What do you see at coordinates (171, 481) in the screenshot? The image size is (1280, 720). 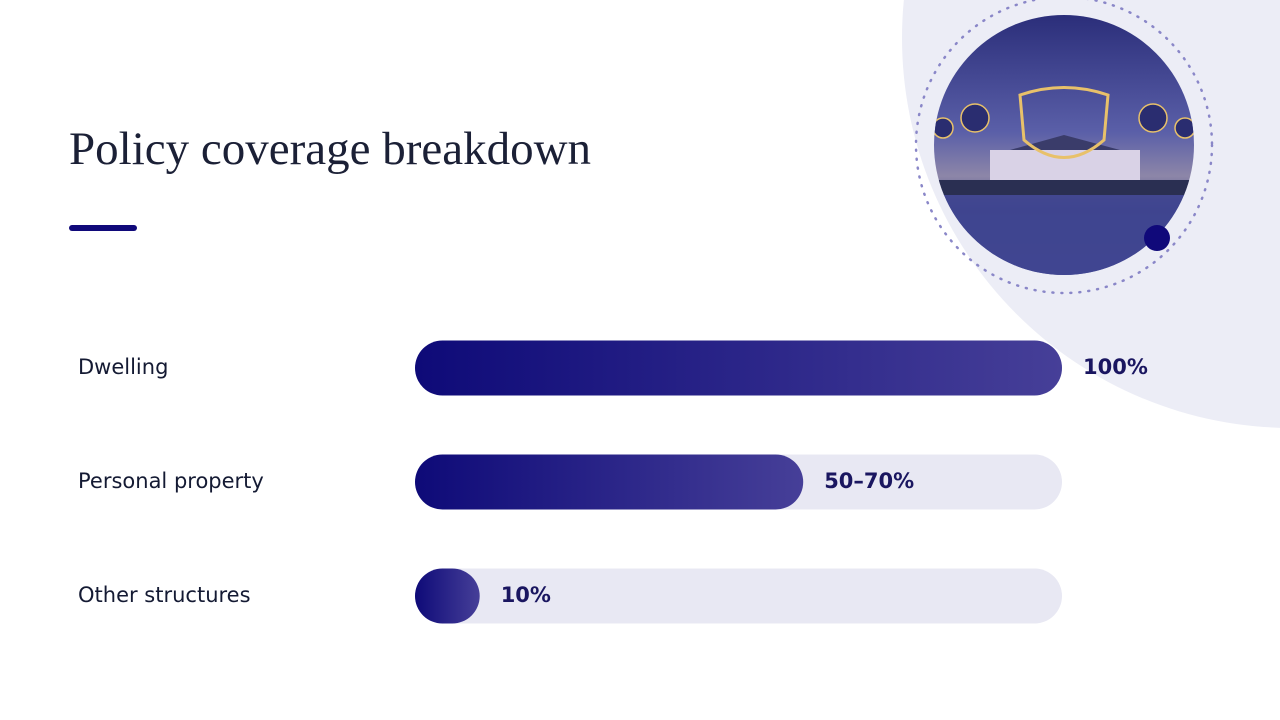 I see `category-label: Personal property` at bounding box center [171, 481].